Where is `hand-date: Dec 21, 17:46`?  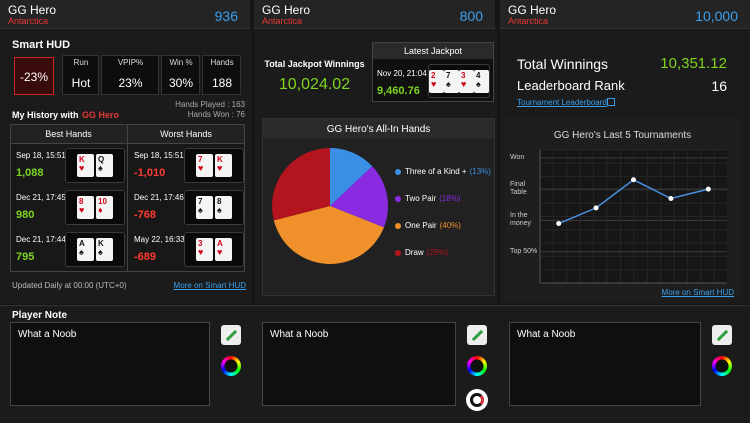
hand-date: Dec 21, 17:46 is located at coordinates (159, 197).